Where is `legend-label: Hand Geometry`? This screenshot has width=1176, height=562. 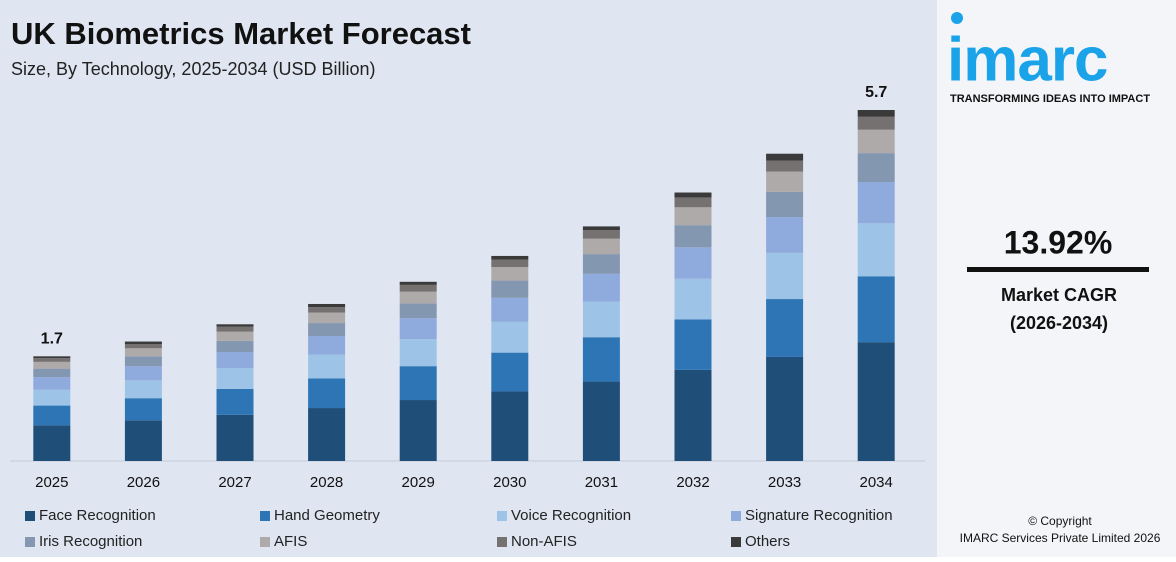
legend-label: Hand Geometry is located at coordinates (327, 515).